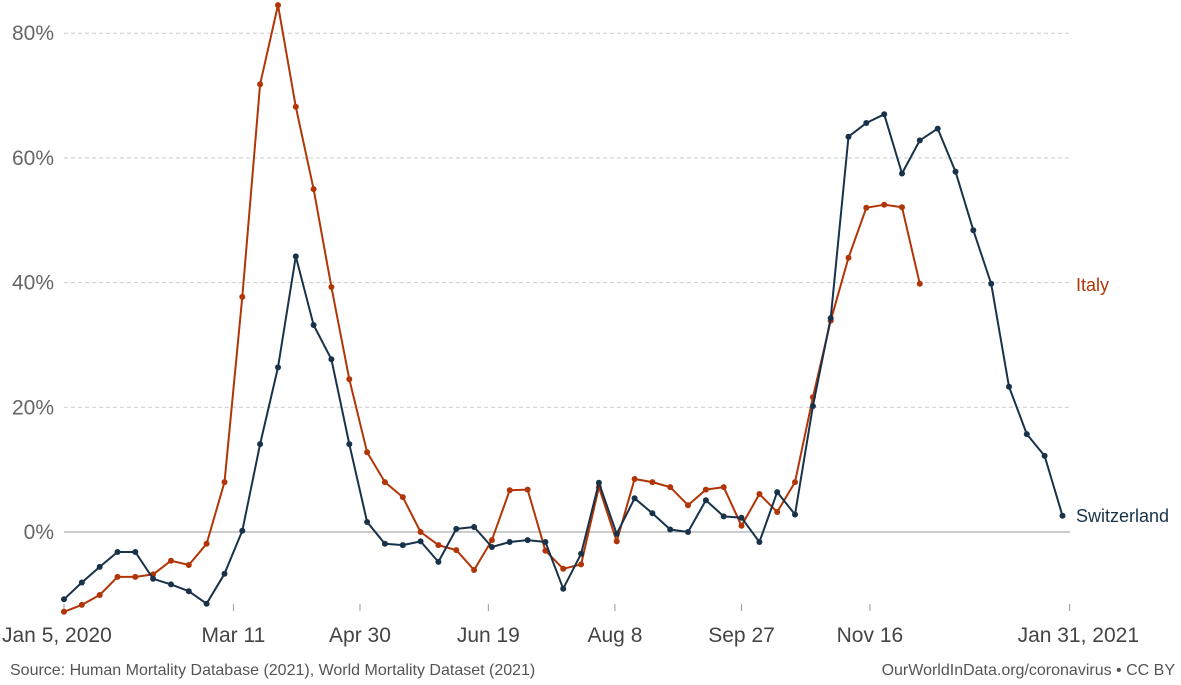 Image resolution: width=1181 pixels, height=685 pixels. Describe the element at coordinates (33, 283) in the screenshot. I see `y-axis: 0% 20% 40% 60% 80%` at that location.